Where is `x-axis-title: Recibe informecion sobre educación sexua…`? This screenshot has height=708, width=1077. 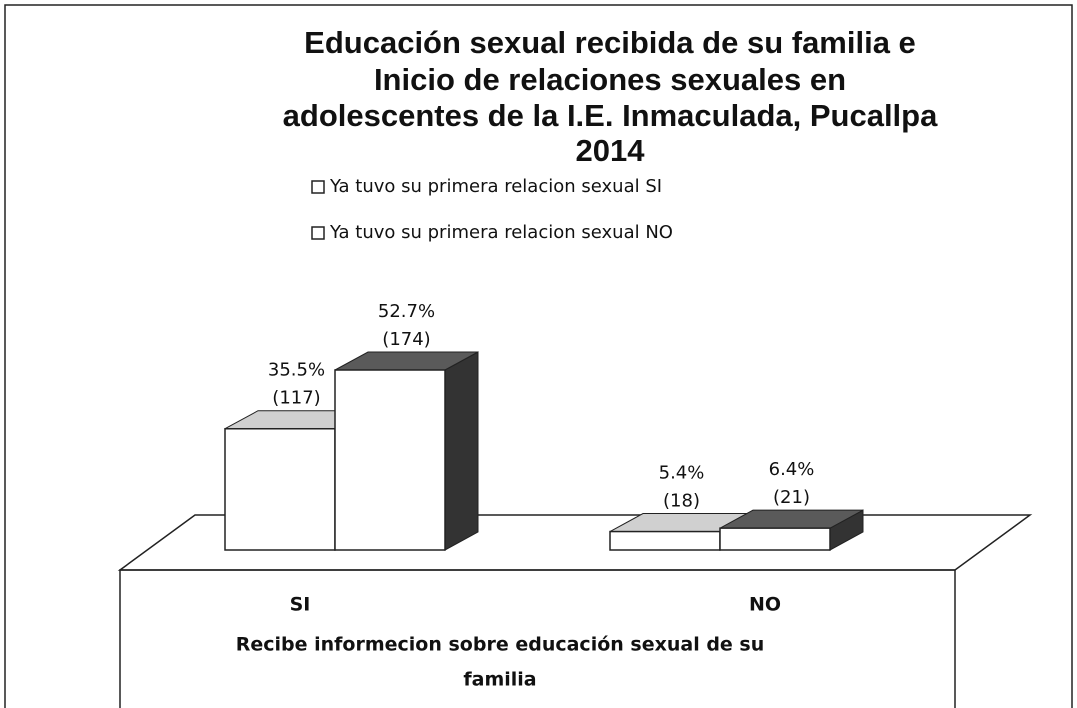
x-axis-title: Recibe informecion sobre educación sexua… is located at coordinates (500, 645).